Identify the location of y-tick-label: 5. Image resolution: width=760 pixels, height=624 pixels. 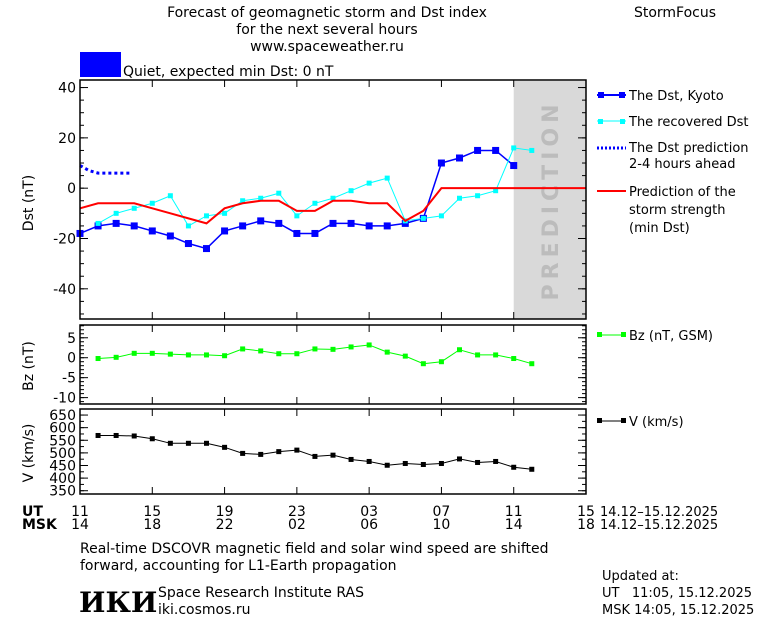
(71, 339).